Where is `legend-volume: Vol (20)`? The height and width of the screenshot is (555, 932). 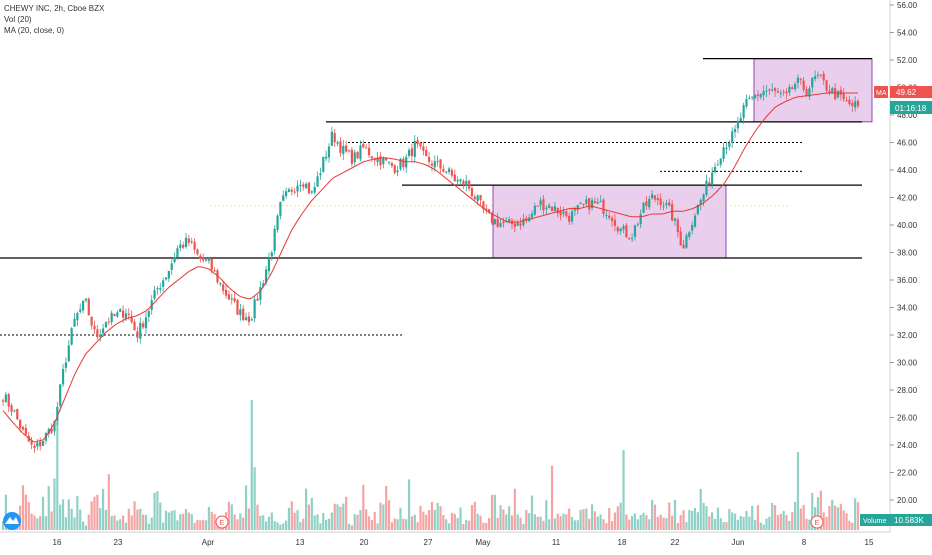
legend-volume: Vol (20) is located at coordinates (18, 19).